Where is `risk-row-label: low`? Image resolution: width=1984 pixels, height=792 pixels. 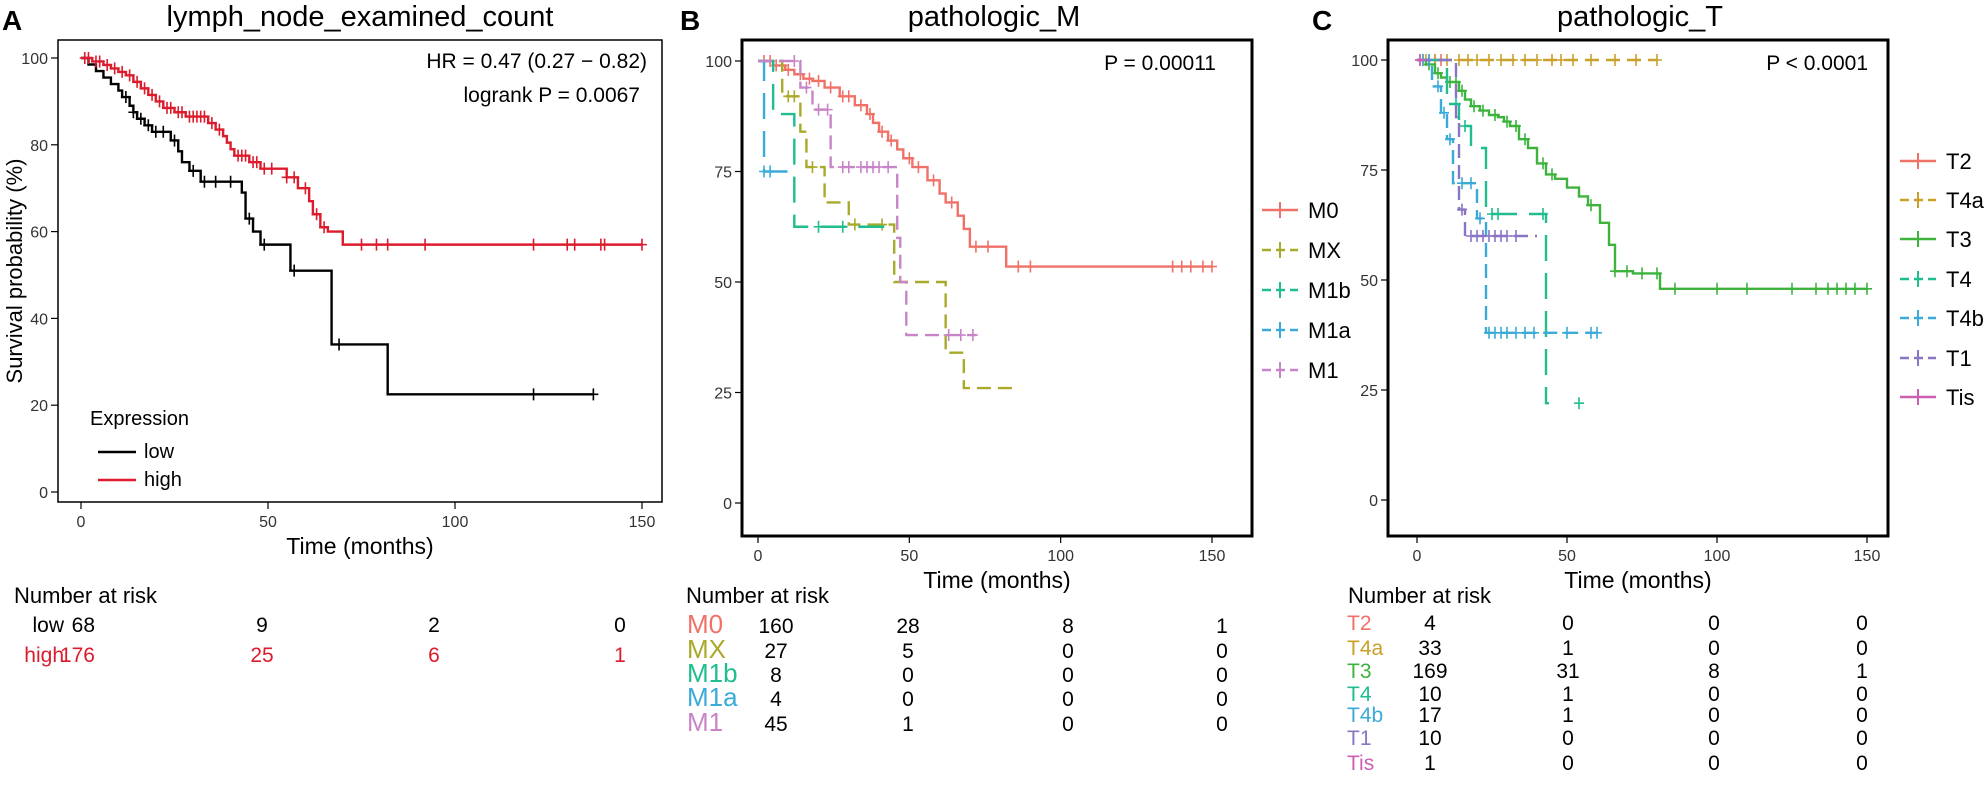 risk-row-label: low is located at coordinates (48, 625).